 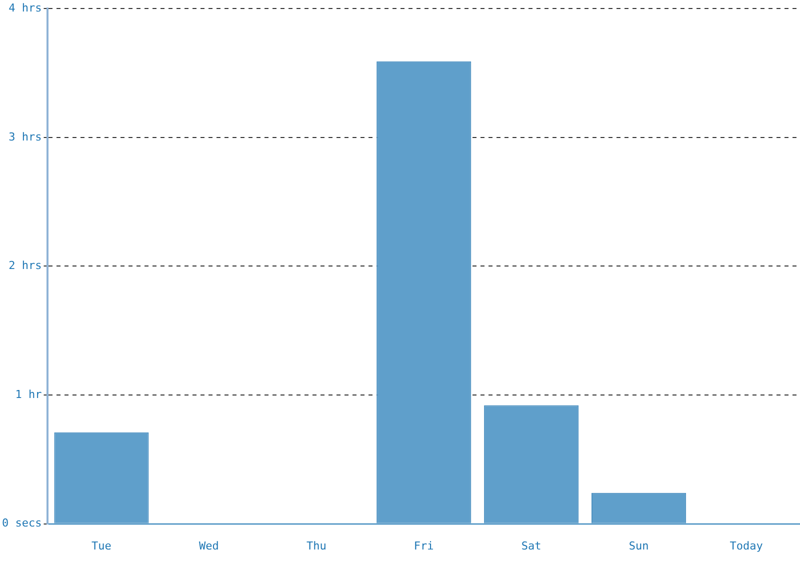 I want to click on y-tick-label: 3 hrs, so click(x=25, y=137).